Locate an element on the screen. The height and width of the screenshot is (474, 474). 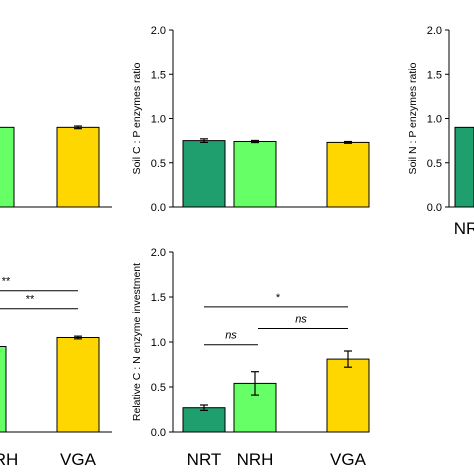
significance-label: * is located at coordinates (278, 298).